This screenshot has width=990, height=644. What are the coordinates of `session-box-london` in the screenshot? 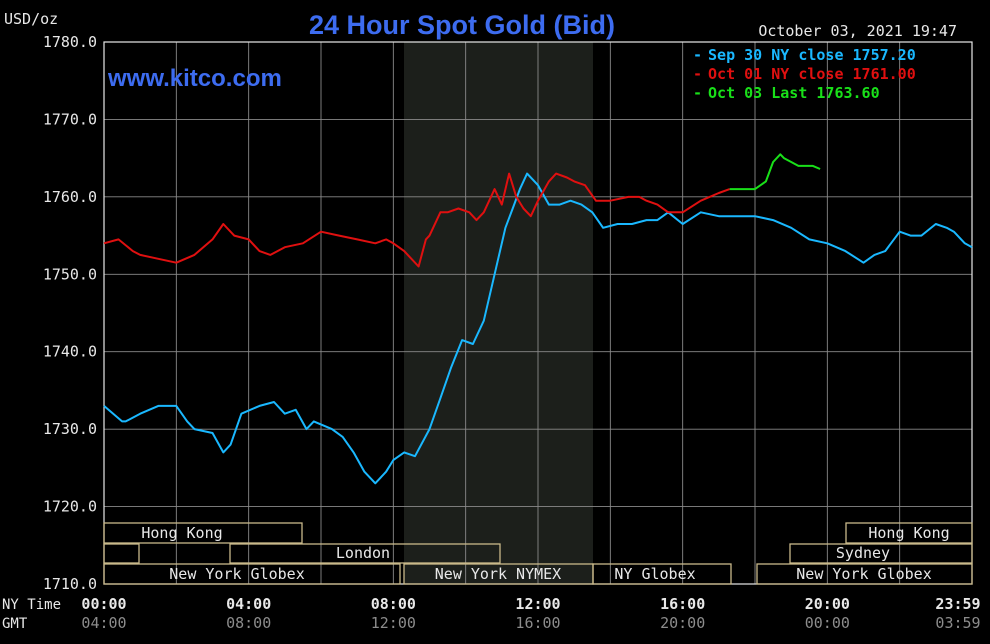 It's located at (365, 553).